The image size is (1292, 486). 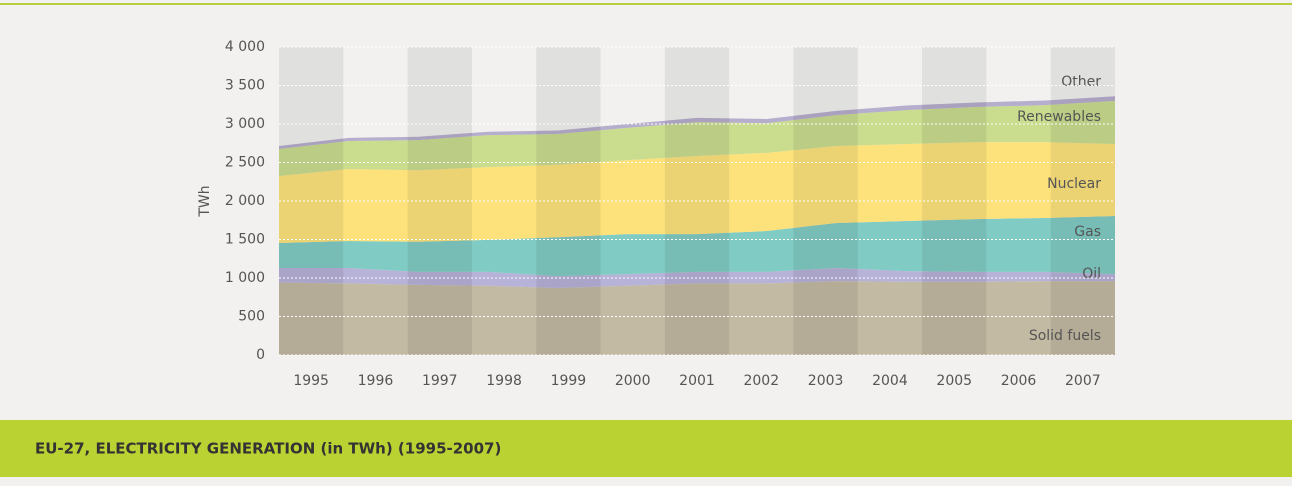 What do you see at coordinates (245, 163) in the screenshot?
I see `y-tick-label: 2 500` at bounding box center [245, 163].